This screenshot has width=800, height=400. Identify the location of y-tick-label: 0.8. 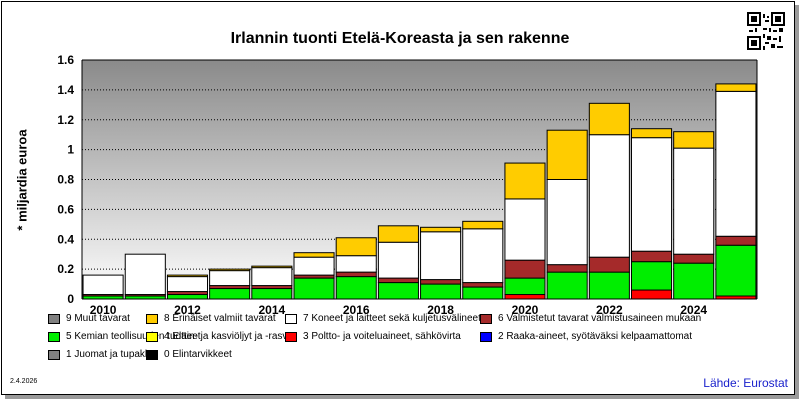
(65, 180).